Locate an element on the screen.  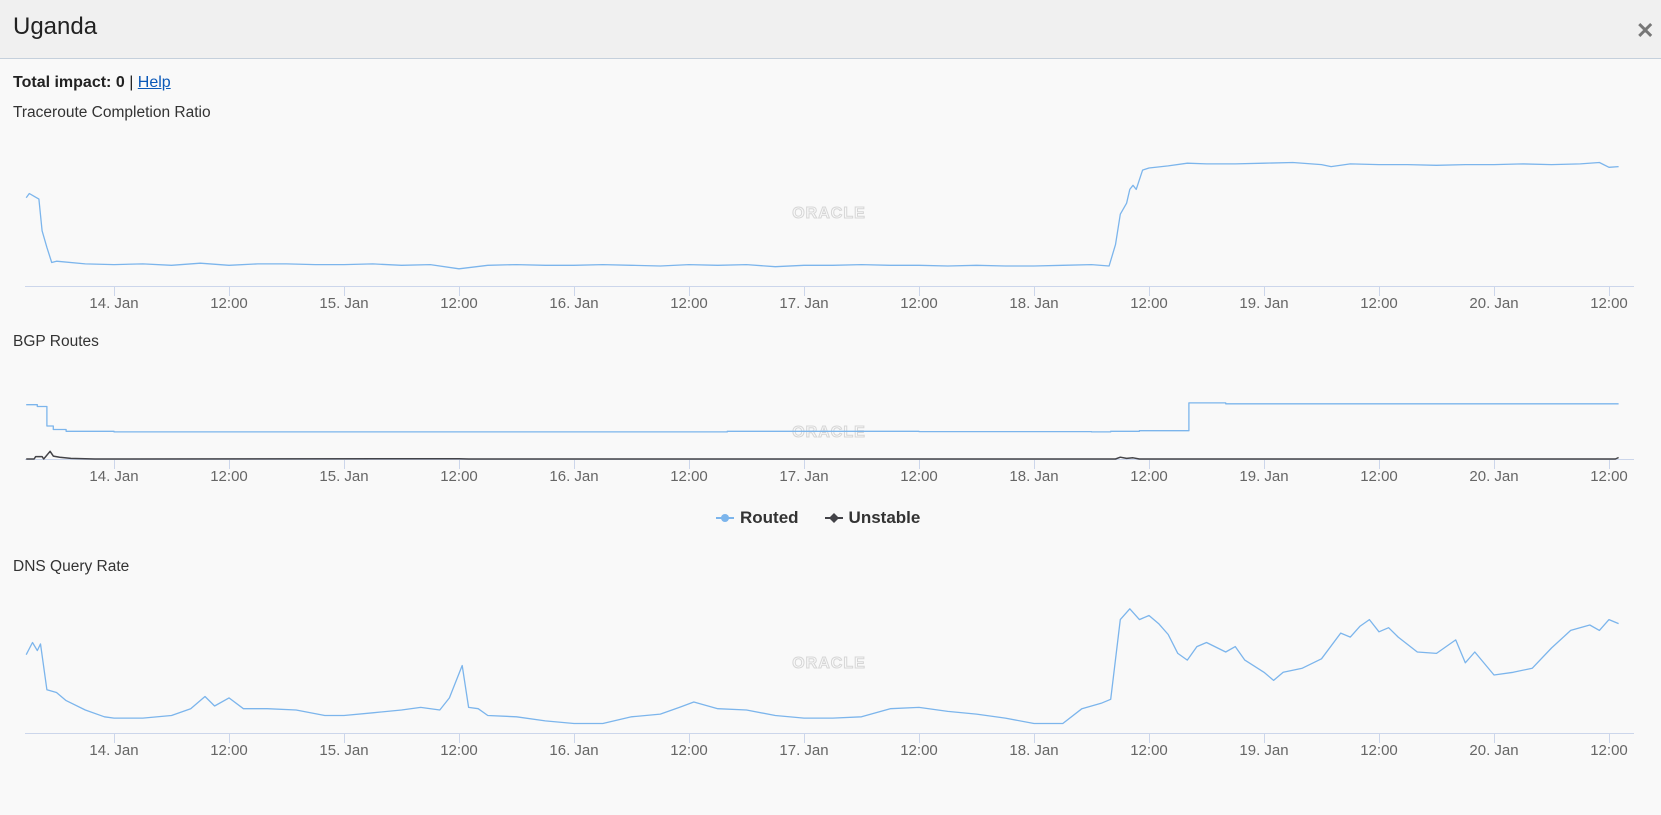
dns-x-tick-label: 17. Jan is located at coordinates (803, 750).